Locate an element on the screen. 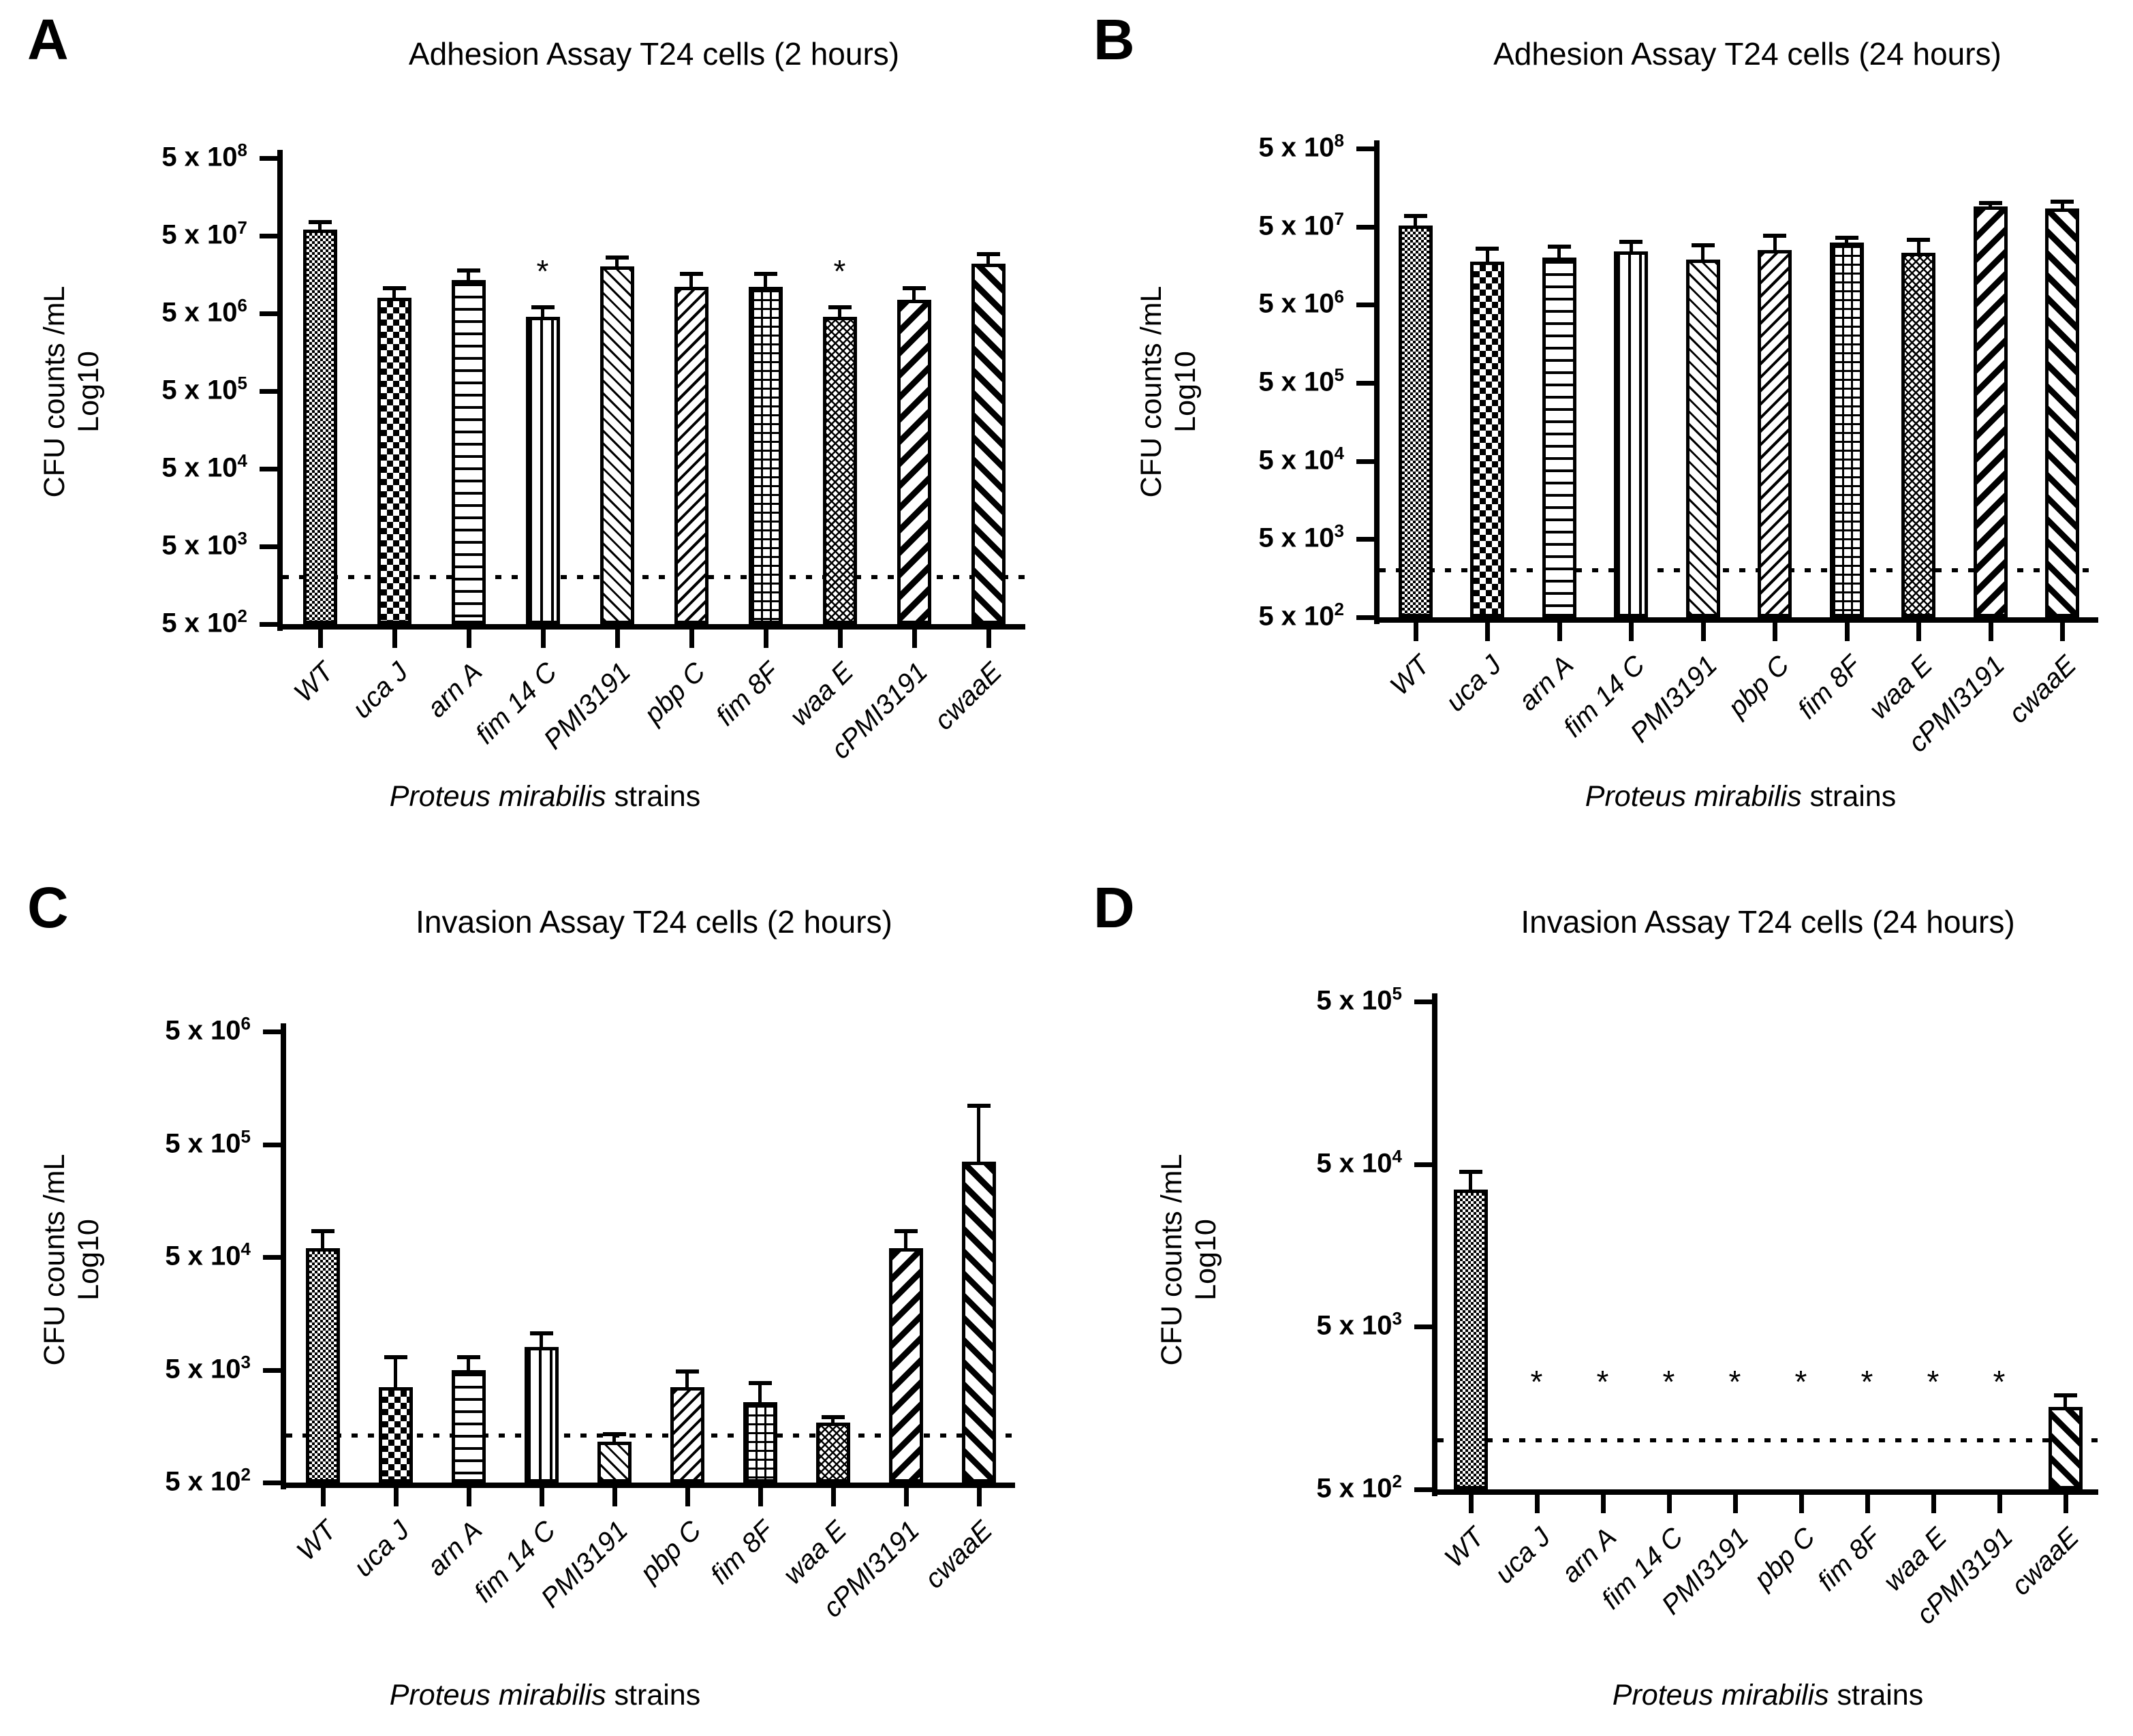  x-label-cwaaE: cwaaE is located at coordinates (959, 1555).